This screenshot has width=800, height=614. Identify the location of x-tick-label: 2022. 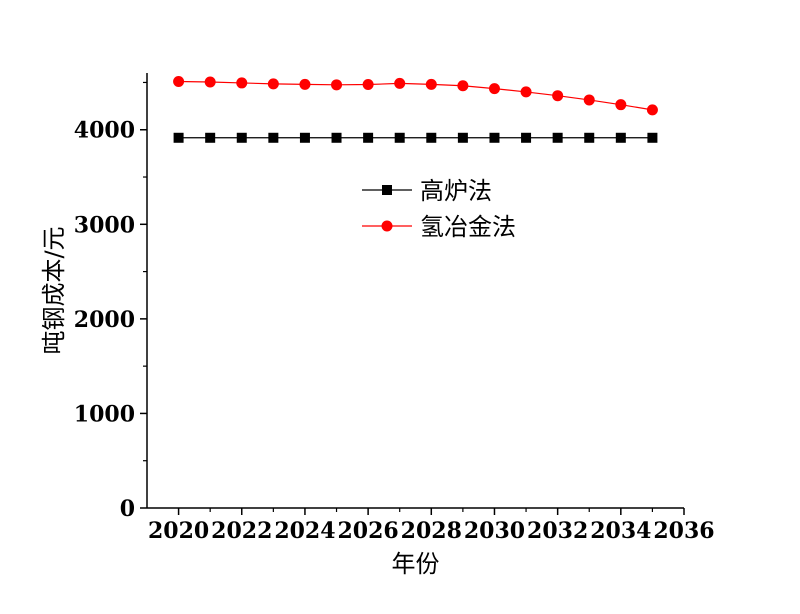
(241, 531).